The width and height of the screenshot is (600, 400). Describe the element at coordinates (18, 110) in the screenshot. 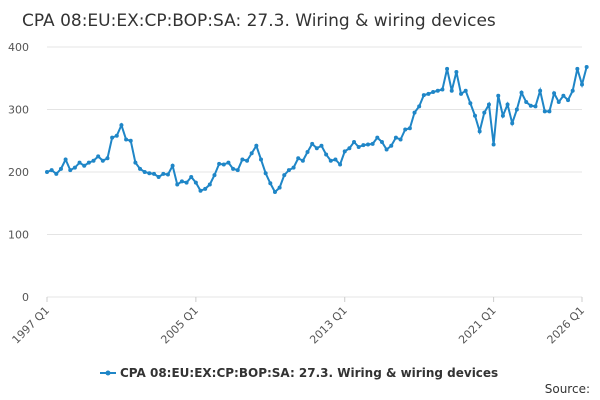

I see `y-tick-label: 300` at that location.